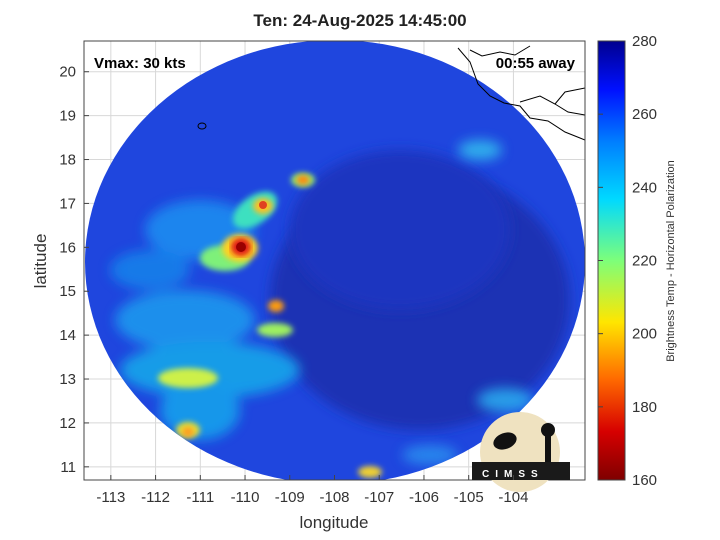 This screenshot has width=720, height=540. Describe the element at coordinates (67, 160) in the screenshot. I see `y-tick-label: 18` at that location.